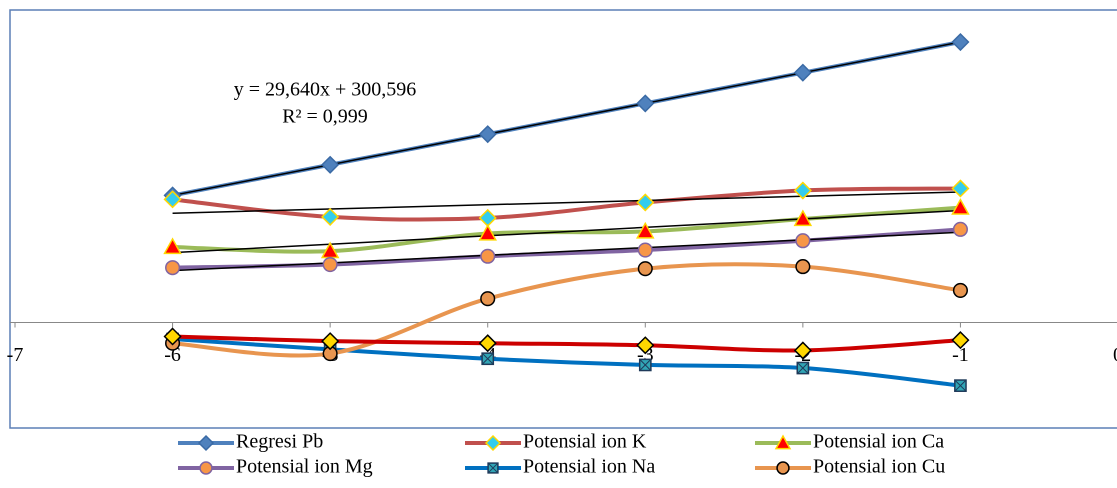  I want to click on legend-label: Regresi Pb, so click(279, 442).